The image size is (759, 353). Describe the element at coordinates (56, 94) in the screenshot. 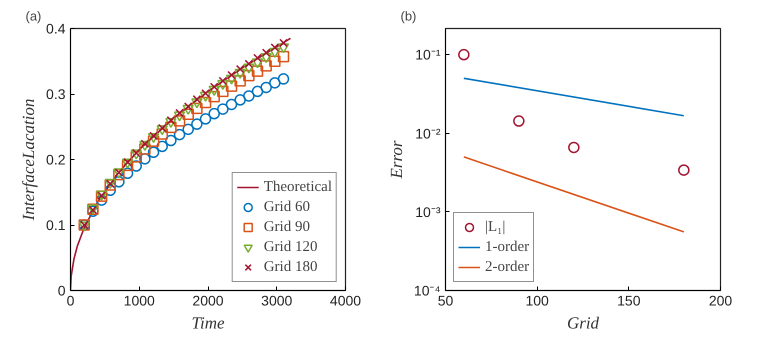

I see `y-tick-label: 0.3` at that location.